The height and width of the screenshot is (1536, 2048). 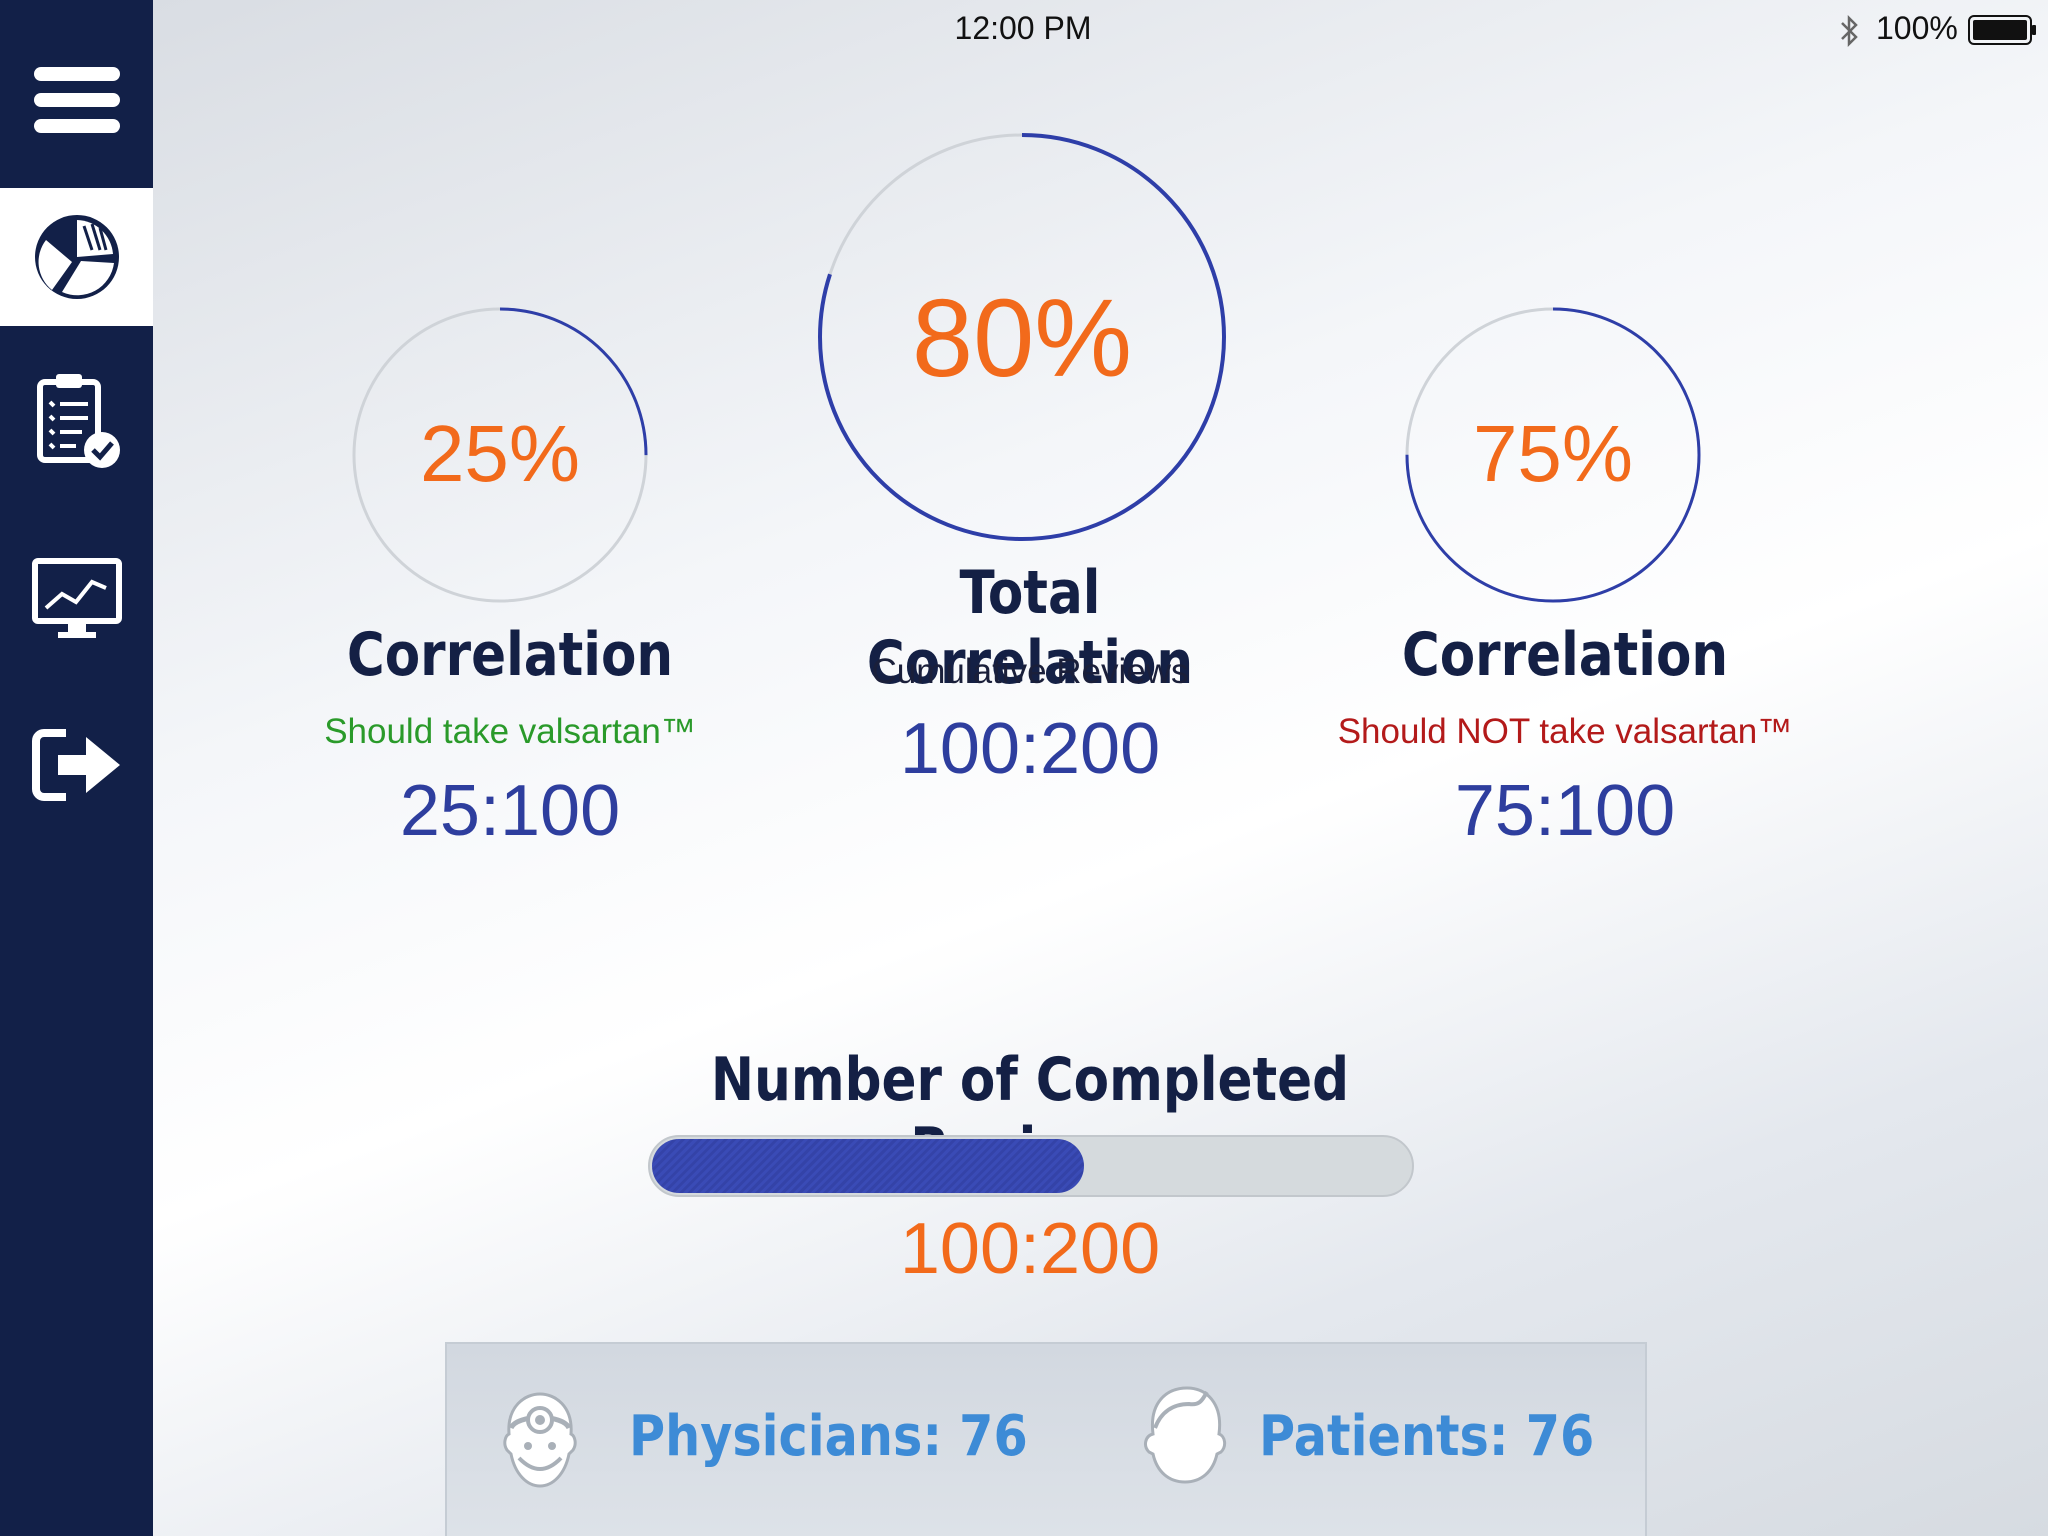 I want to click on sidebar-item-reviews, so click(x=76, y=420).